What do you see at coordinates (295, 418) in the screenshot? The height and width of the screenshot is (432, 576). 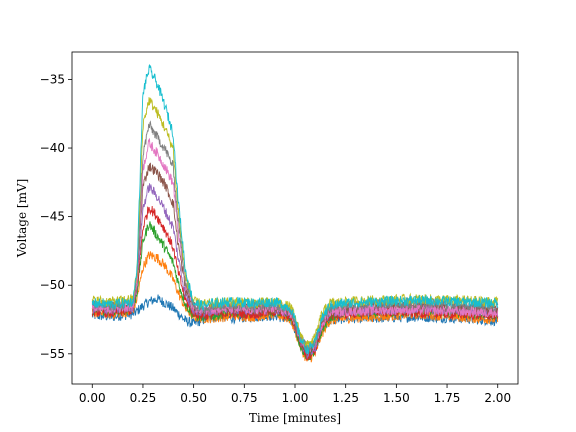 I see `x-axis-label: Time [minutes]` at bounding box center [295, 418].